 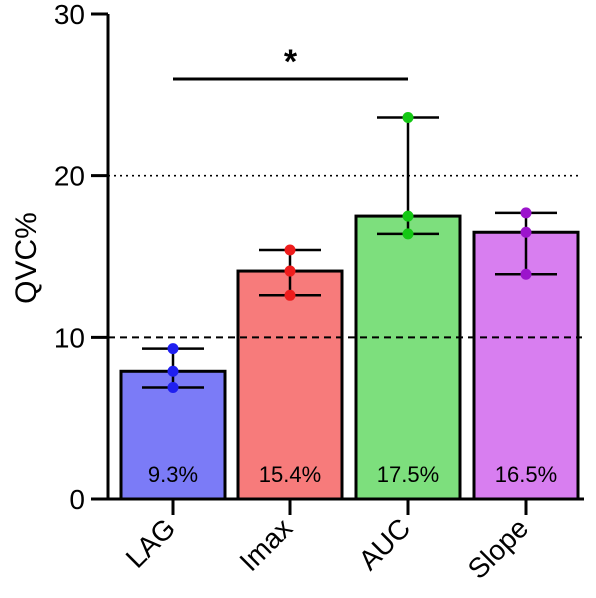 I want to click on x-tick-label-imax: Imax, so click(x=265, y=544).